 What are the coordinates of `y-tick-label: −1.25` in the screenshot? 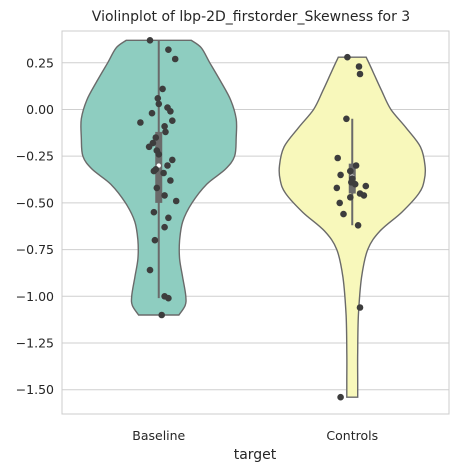 It's located at (35, 343).